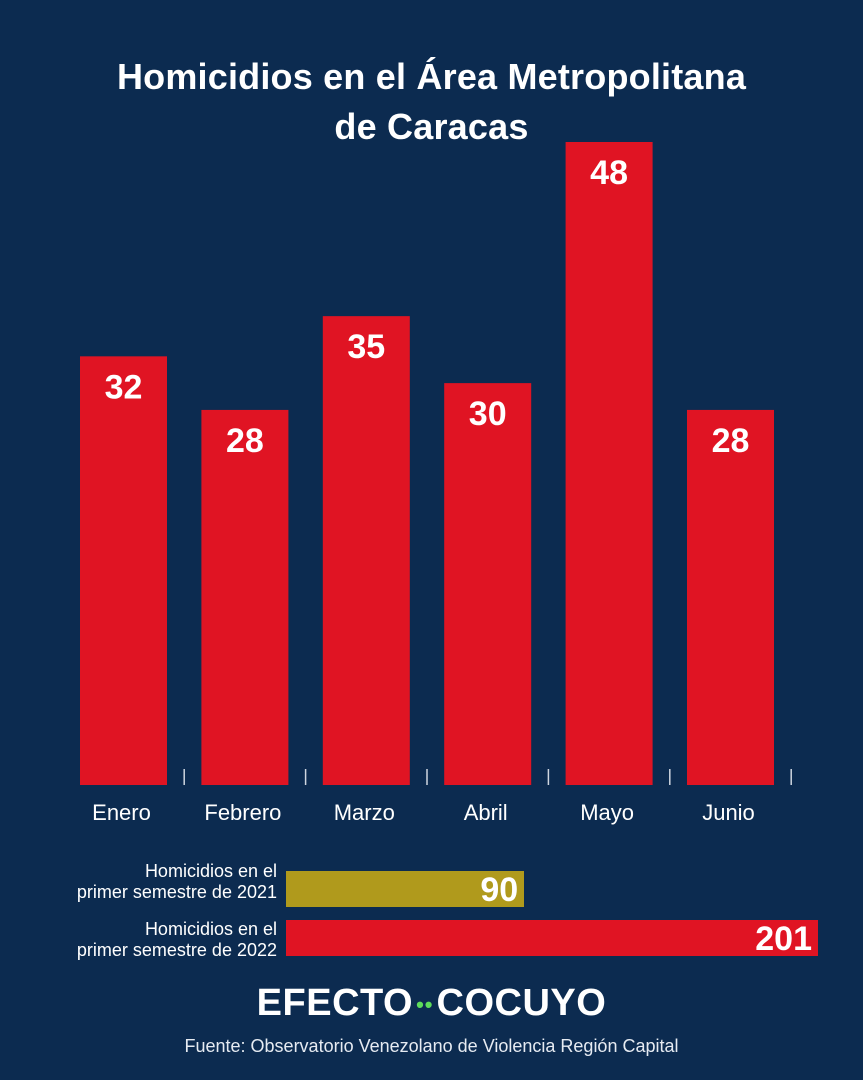  I want to click on logo-dots: ••, so click(425, 1004).